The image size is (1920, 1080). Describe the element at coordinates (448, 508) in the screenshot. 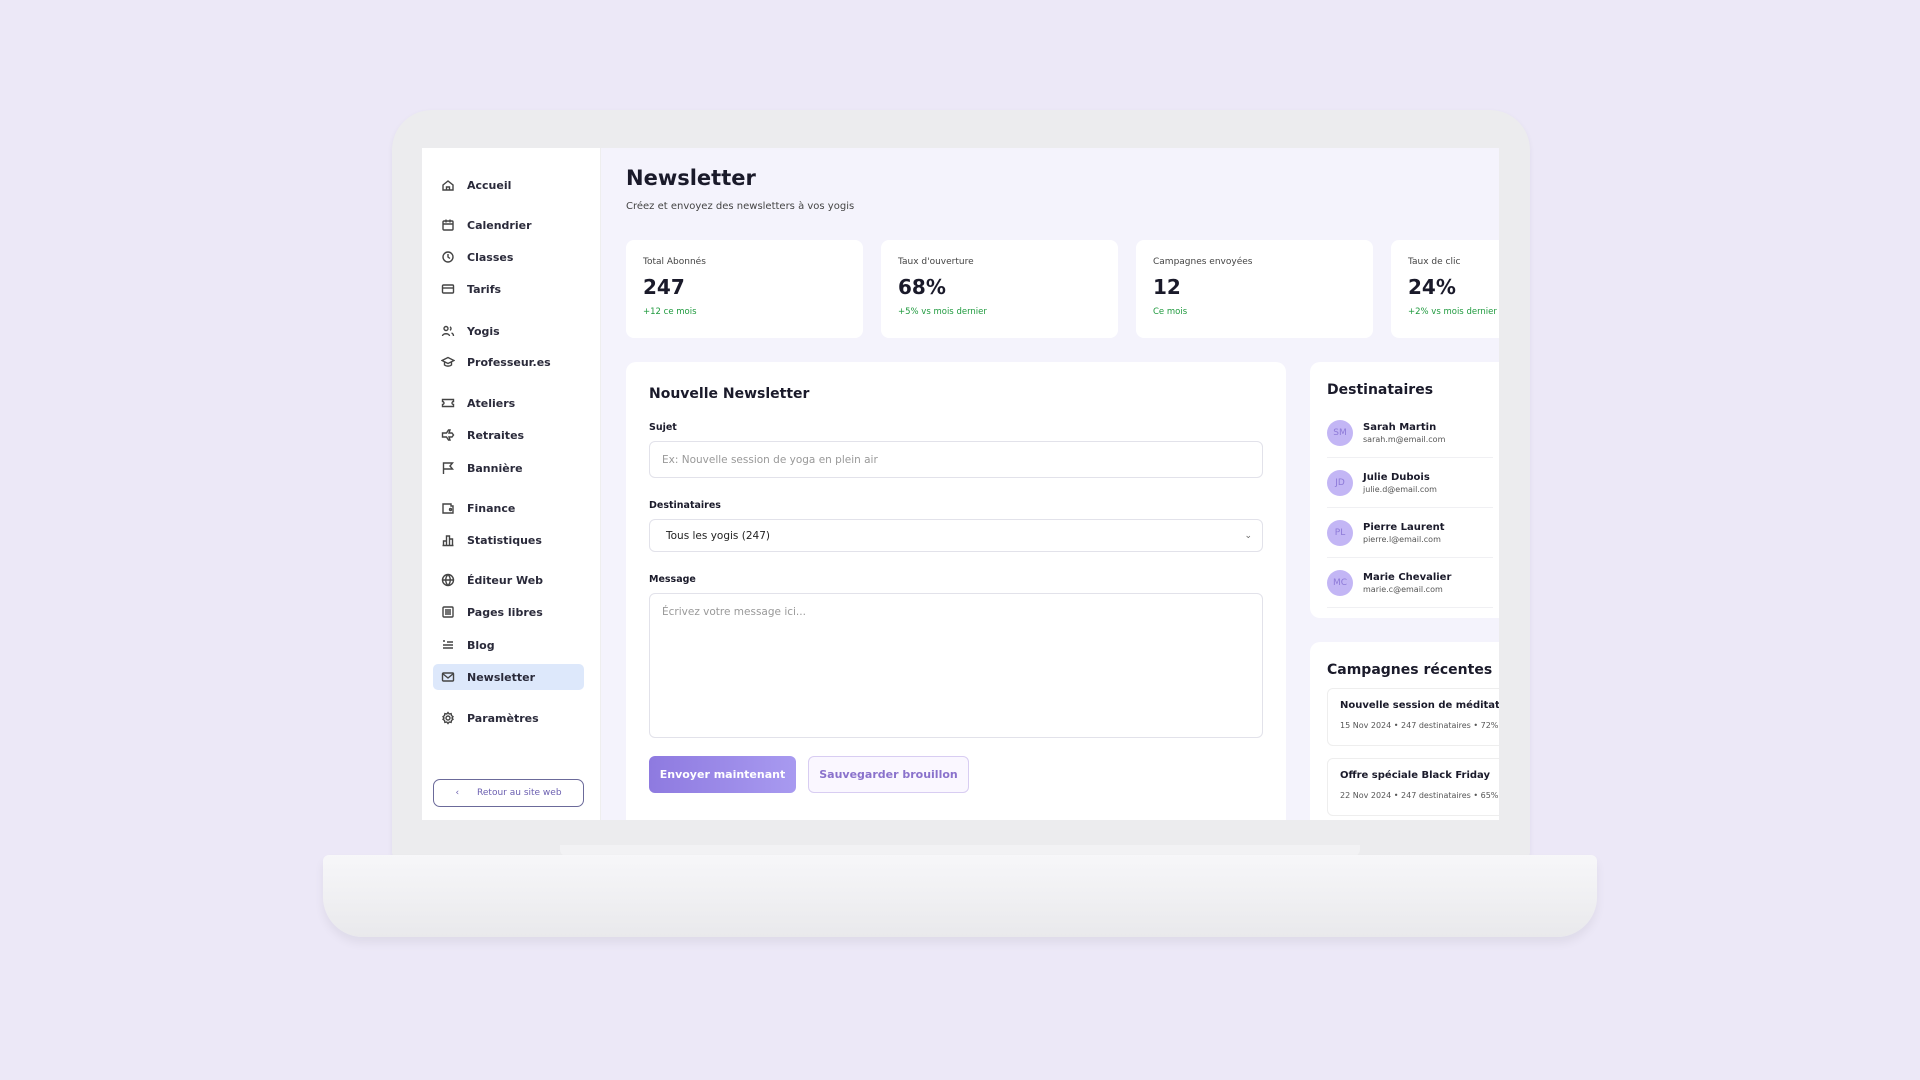

I see `wallet-icon` at that location.